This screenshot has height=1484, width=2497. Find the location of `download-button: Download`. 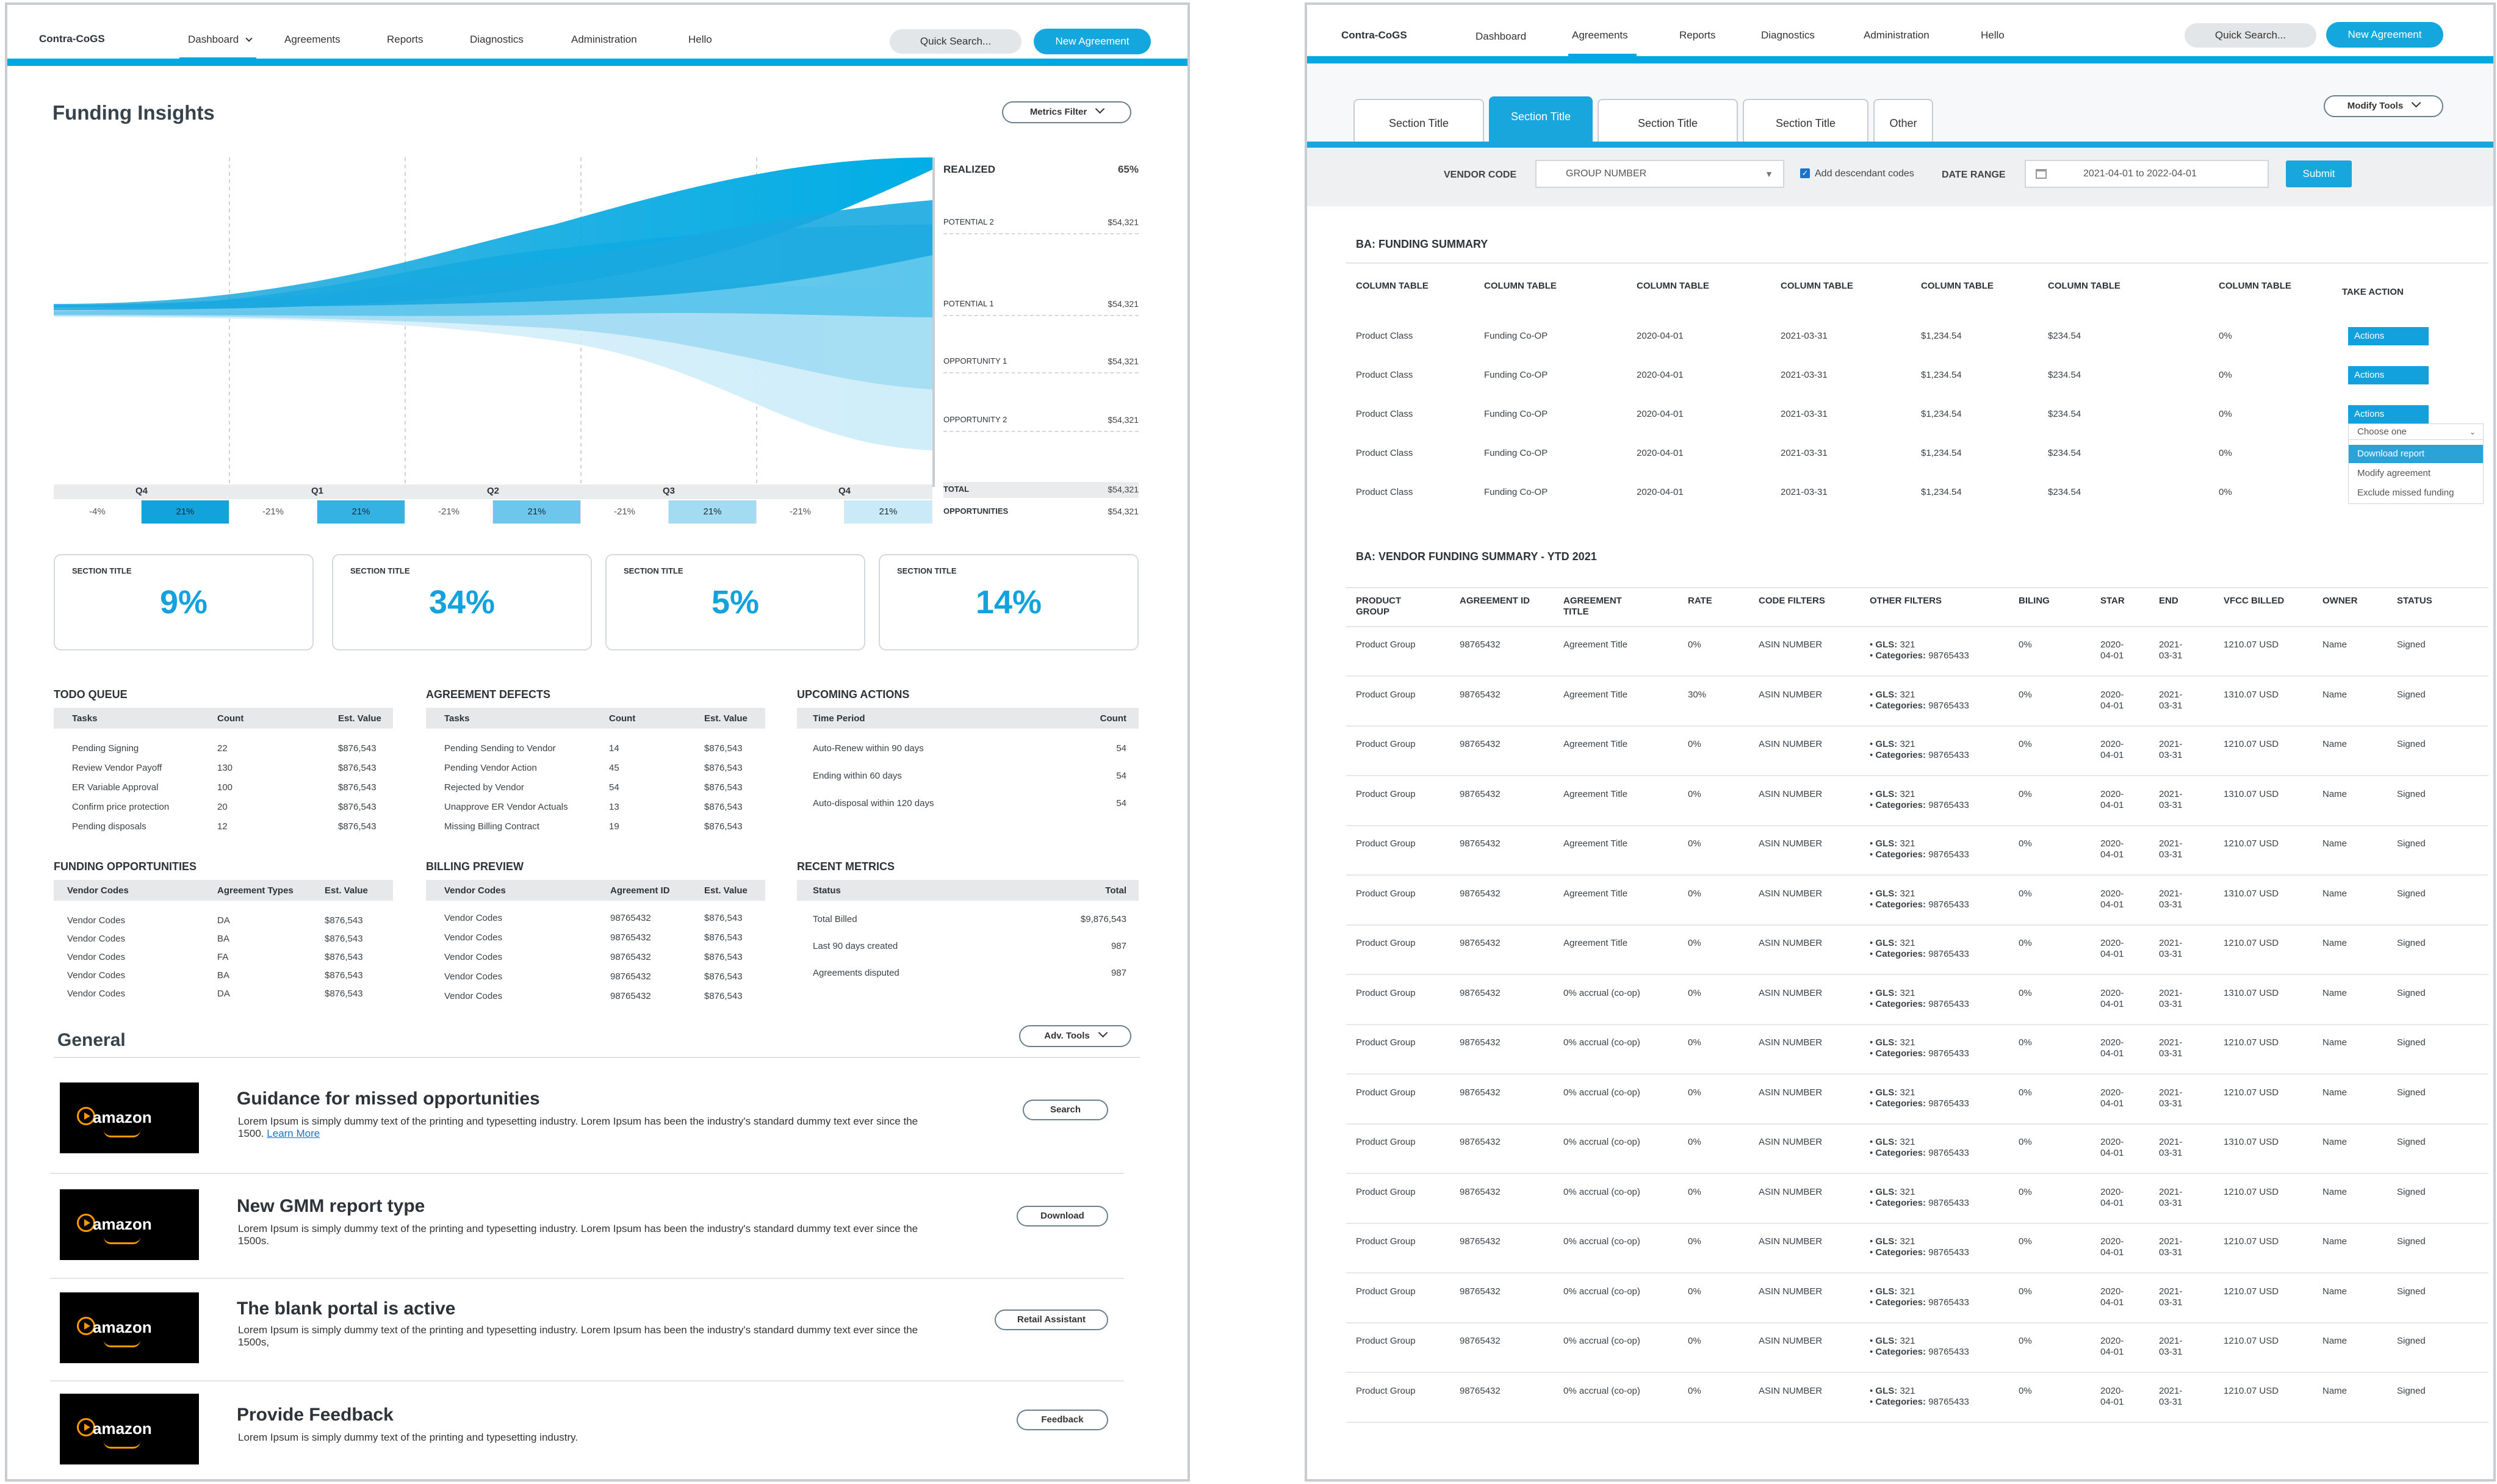

download-button: Download is located at coordinates (1062, 1216).